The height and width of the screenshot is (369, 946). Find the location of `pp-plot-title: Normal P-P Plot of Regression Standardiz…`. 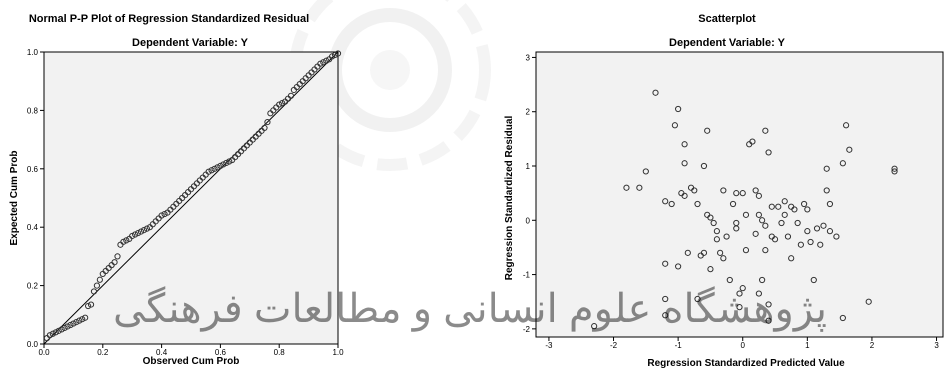

pp-plot-title: Normal P-P Plot of Regression Standardiz… is located at coordinates (169, 19).